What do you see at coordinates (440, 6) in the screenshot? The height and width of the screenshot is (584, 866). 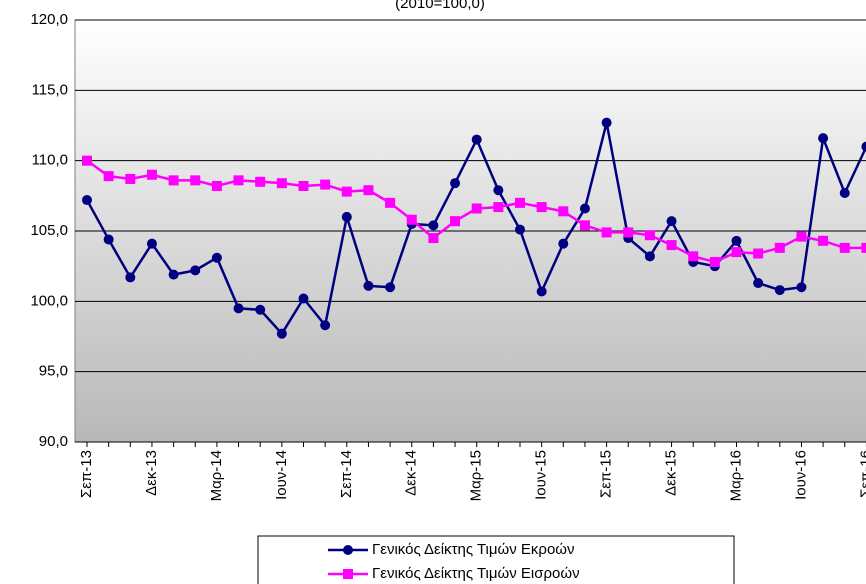 I see `chart-subtitle: (2010=100,0)` at bounding box center [440, 6].